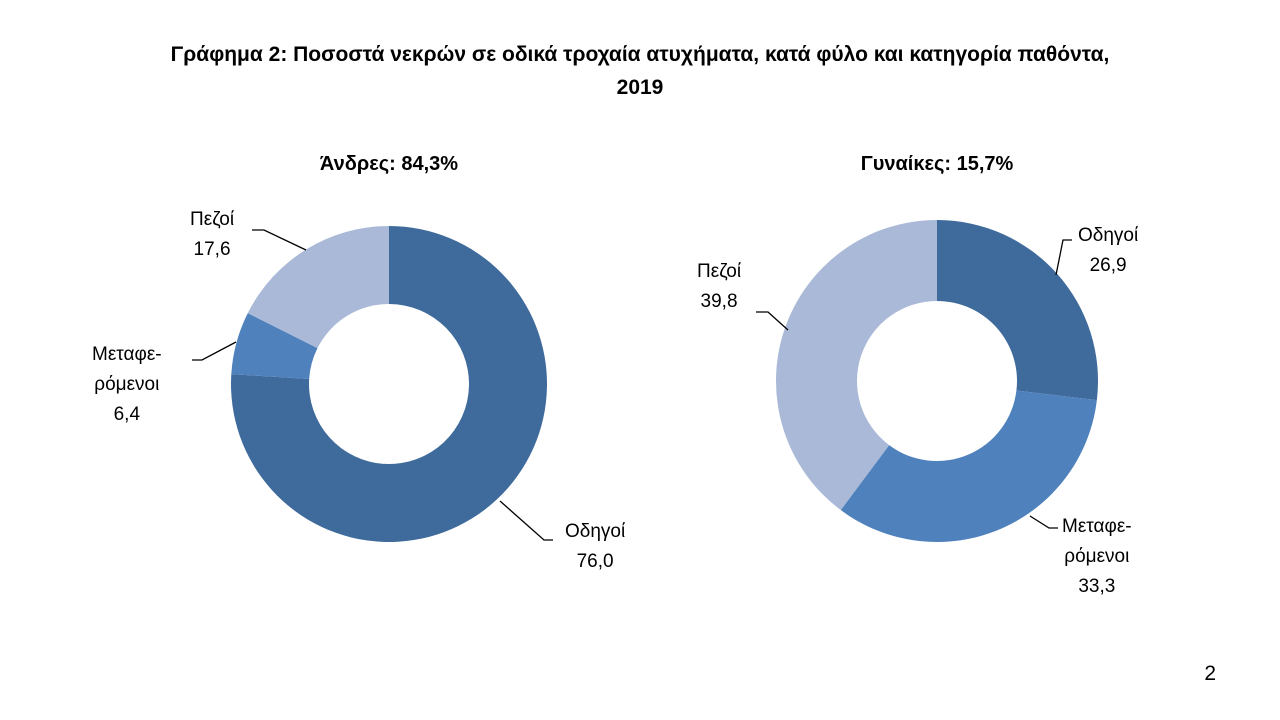 The width and height of the screenshot is (1280, 720). Describe the element at coordinates (214, 351) in the screenshot. I see `leader-line-men-passengers` at that location.